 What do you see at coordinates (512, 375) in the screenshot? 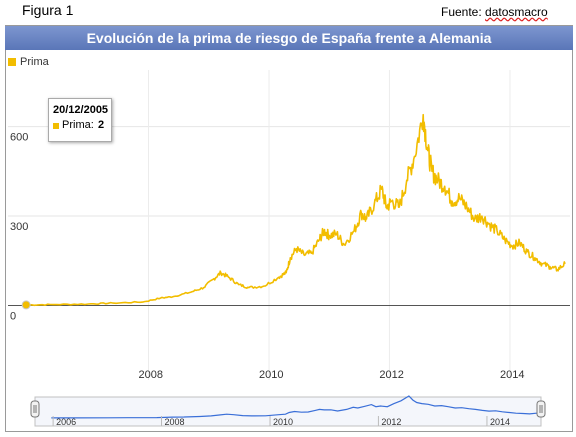
I see `x-tick-label: 2014` at bounding box center [512, 375].